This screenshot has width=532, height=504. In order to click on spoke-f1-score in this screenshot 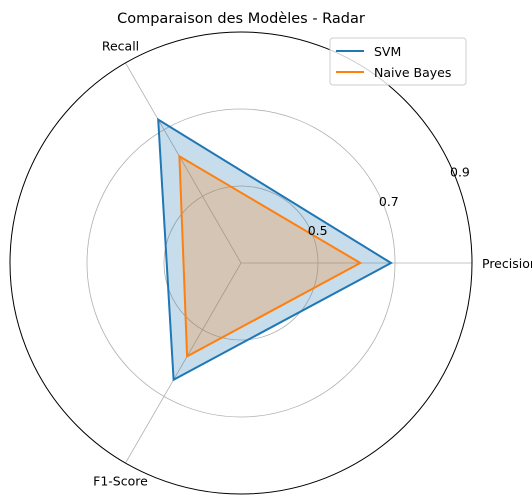, I will do `click(183, 363)`.